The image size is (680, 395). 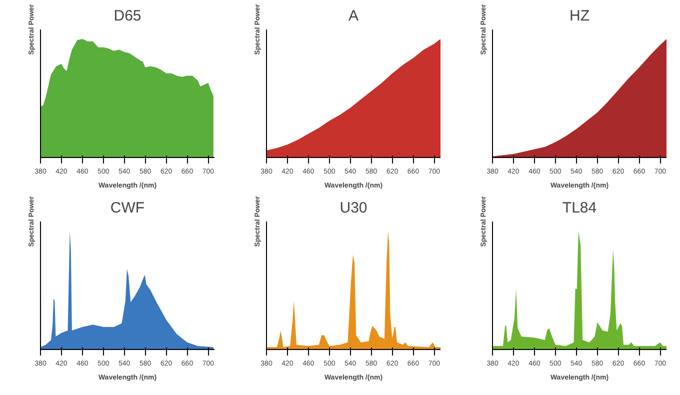 What do you see at coordinates (353, 16) in the screenshot?
I see `chart-title: A` at bounding box center [353, 16].